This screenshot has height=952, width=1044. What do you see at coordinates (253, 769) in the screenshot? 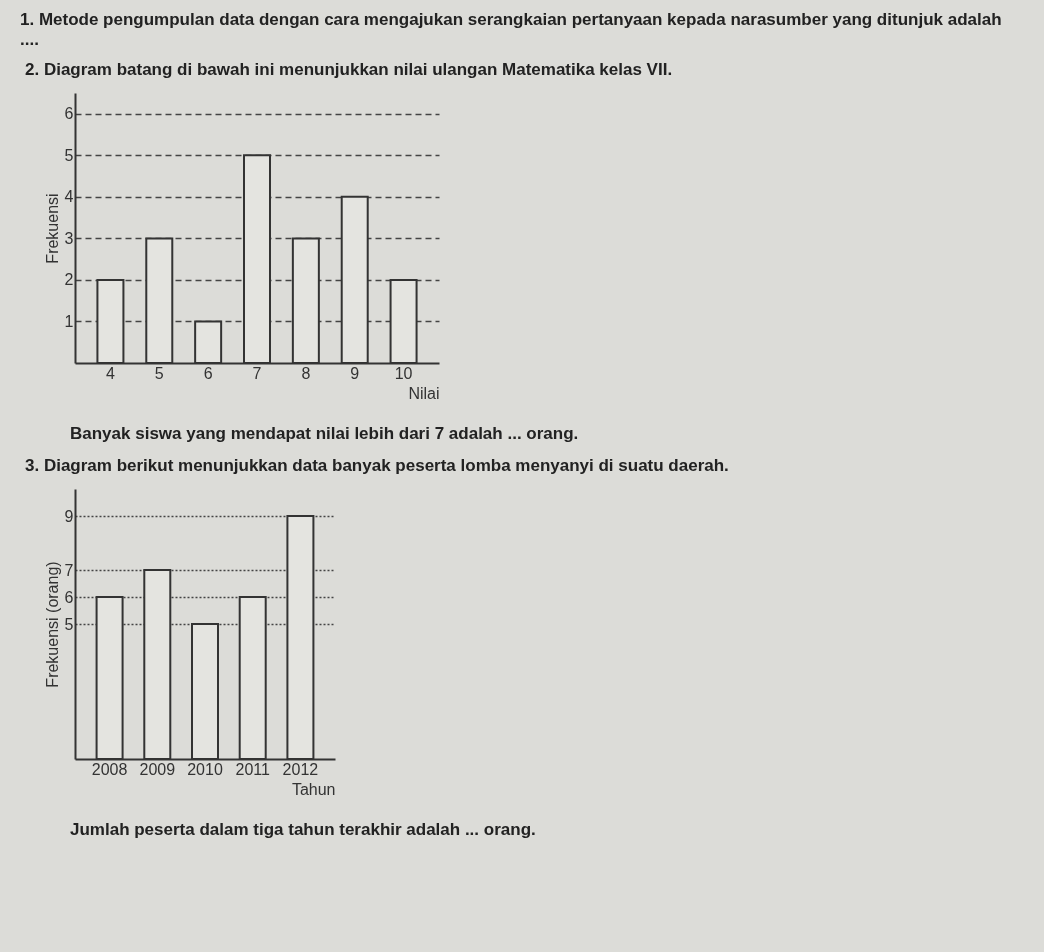
I see `x-tick-label: 2011` at bounding box center [253, 769].